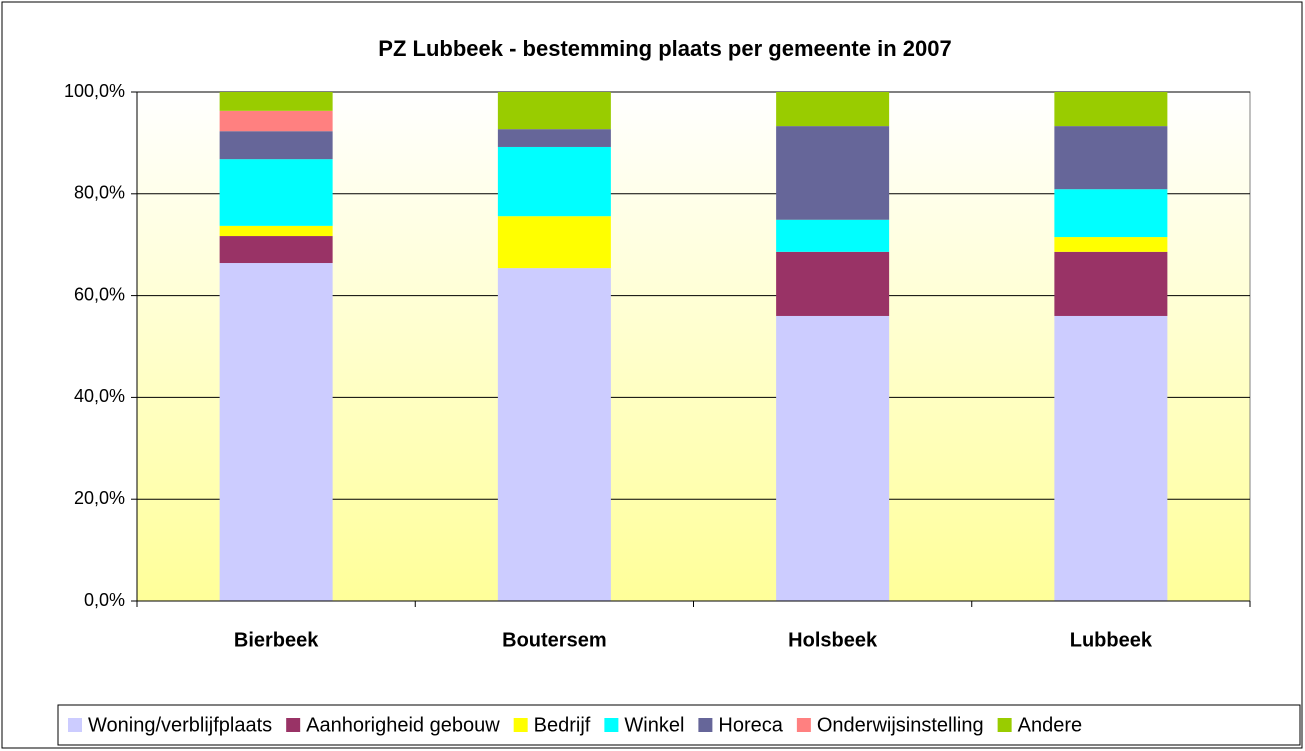 The width and height of the screenshot is (1305, 751). Describe the element at coordinates (99, 193) in the screenshot. I see `y-tick-label: 80,0%` at that location.